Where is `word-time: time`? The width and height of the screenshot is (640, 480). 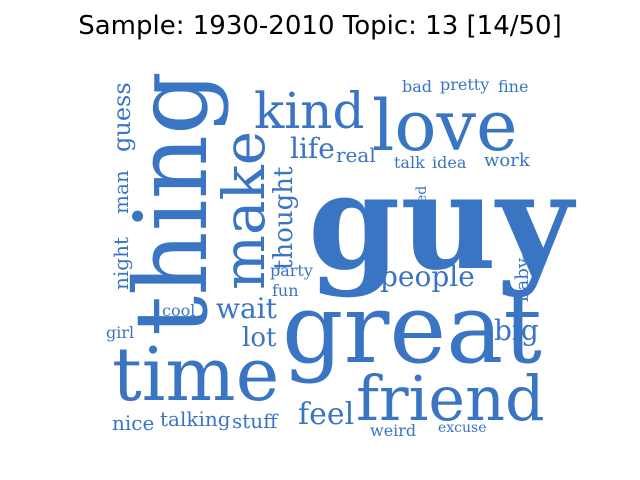
word-time: time is located at coordinates (195, 375).